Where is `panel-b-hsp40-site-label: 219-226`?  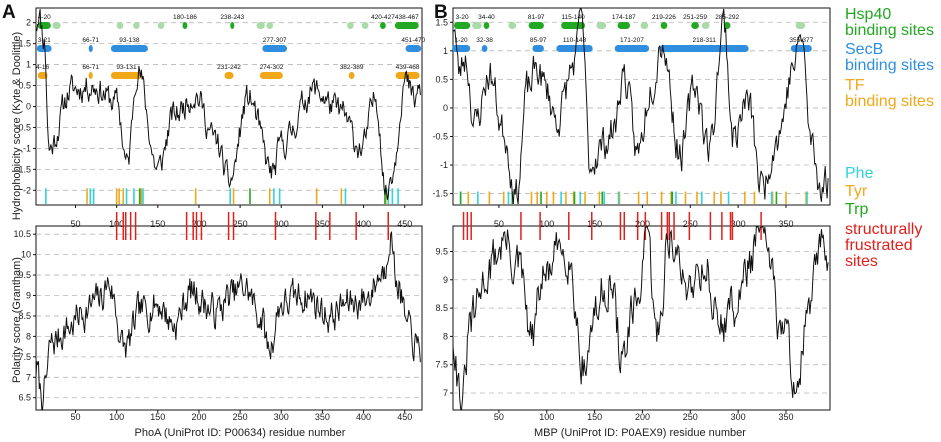
panel-b-hsp40-site-label: 219-226 is located at coordinates (664, 17).